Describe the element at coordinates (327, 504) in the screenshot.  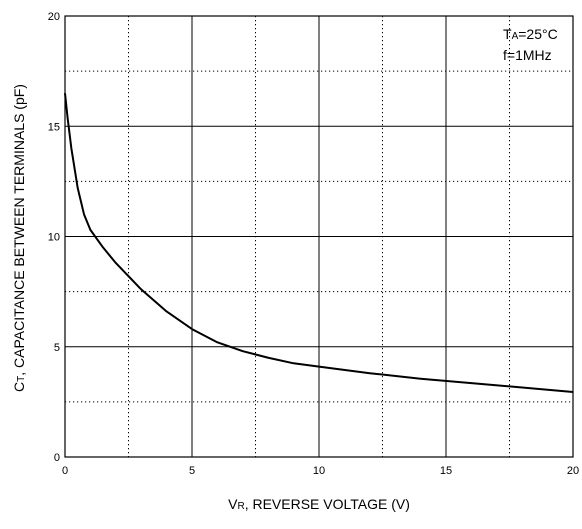
I see `x-axis-label-rest: , REVERSE VOLTAGE (V)` at that location.